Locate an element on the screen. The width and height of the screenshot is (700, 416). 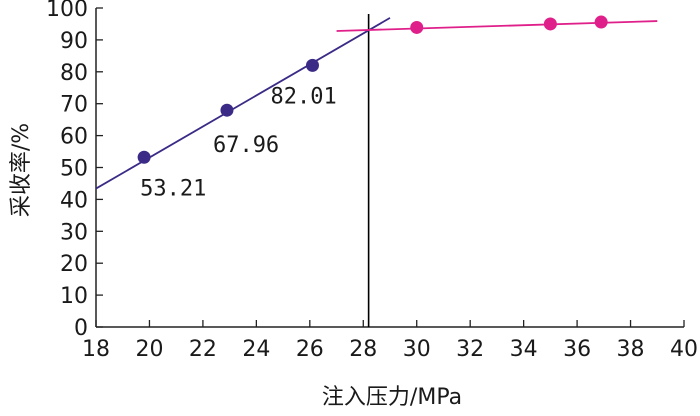
y-tick-label: 10 is located at coordinates (74, 296).